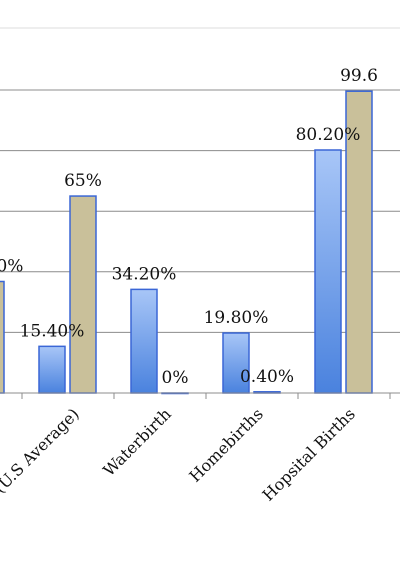  I want to click on data-label: 65%, so click(83, 181).